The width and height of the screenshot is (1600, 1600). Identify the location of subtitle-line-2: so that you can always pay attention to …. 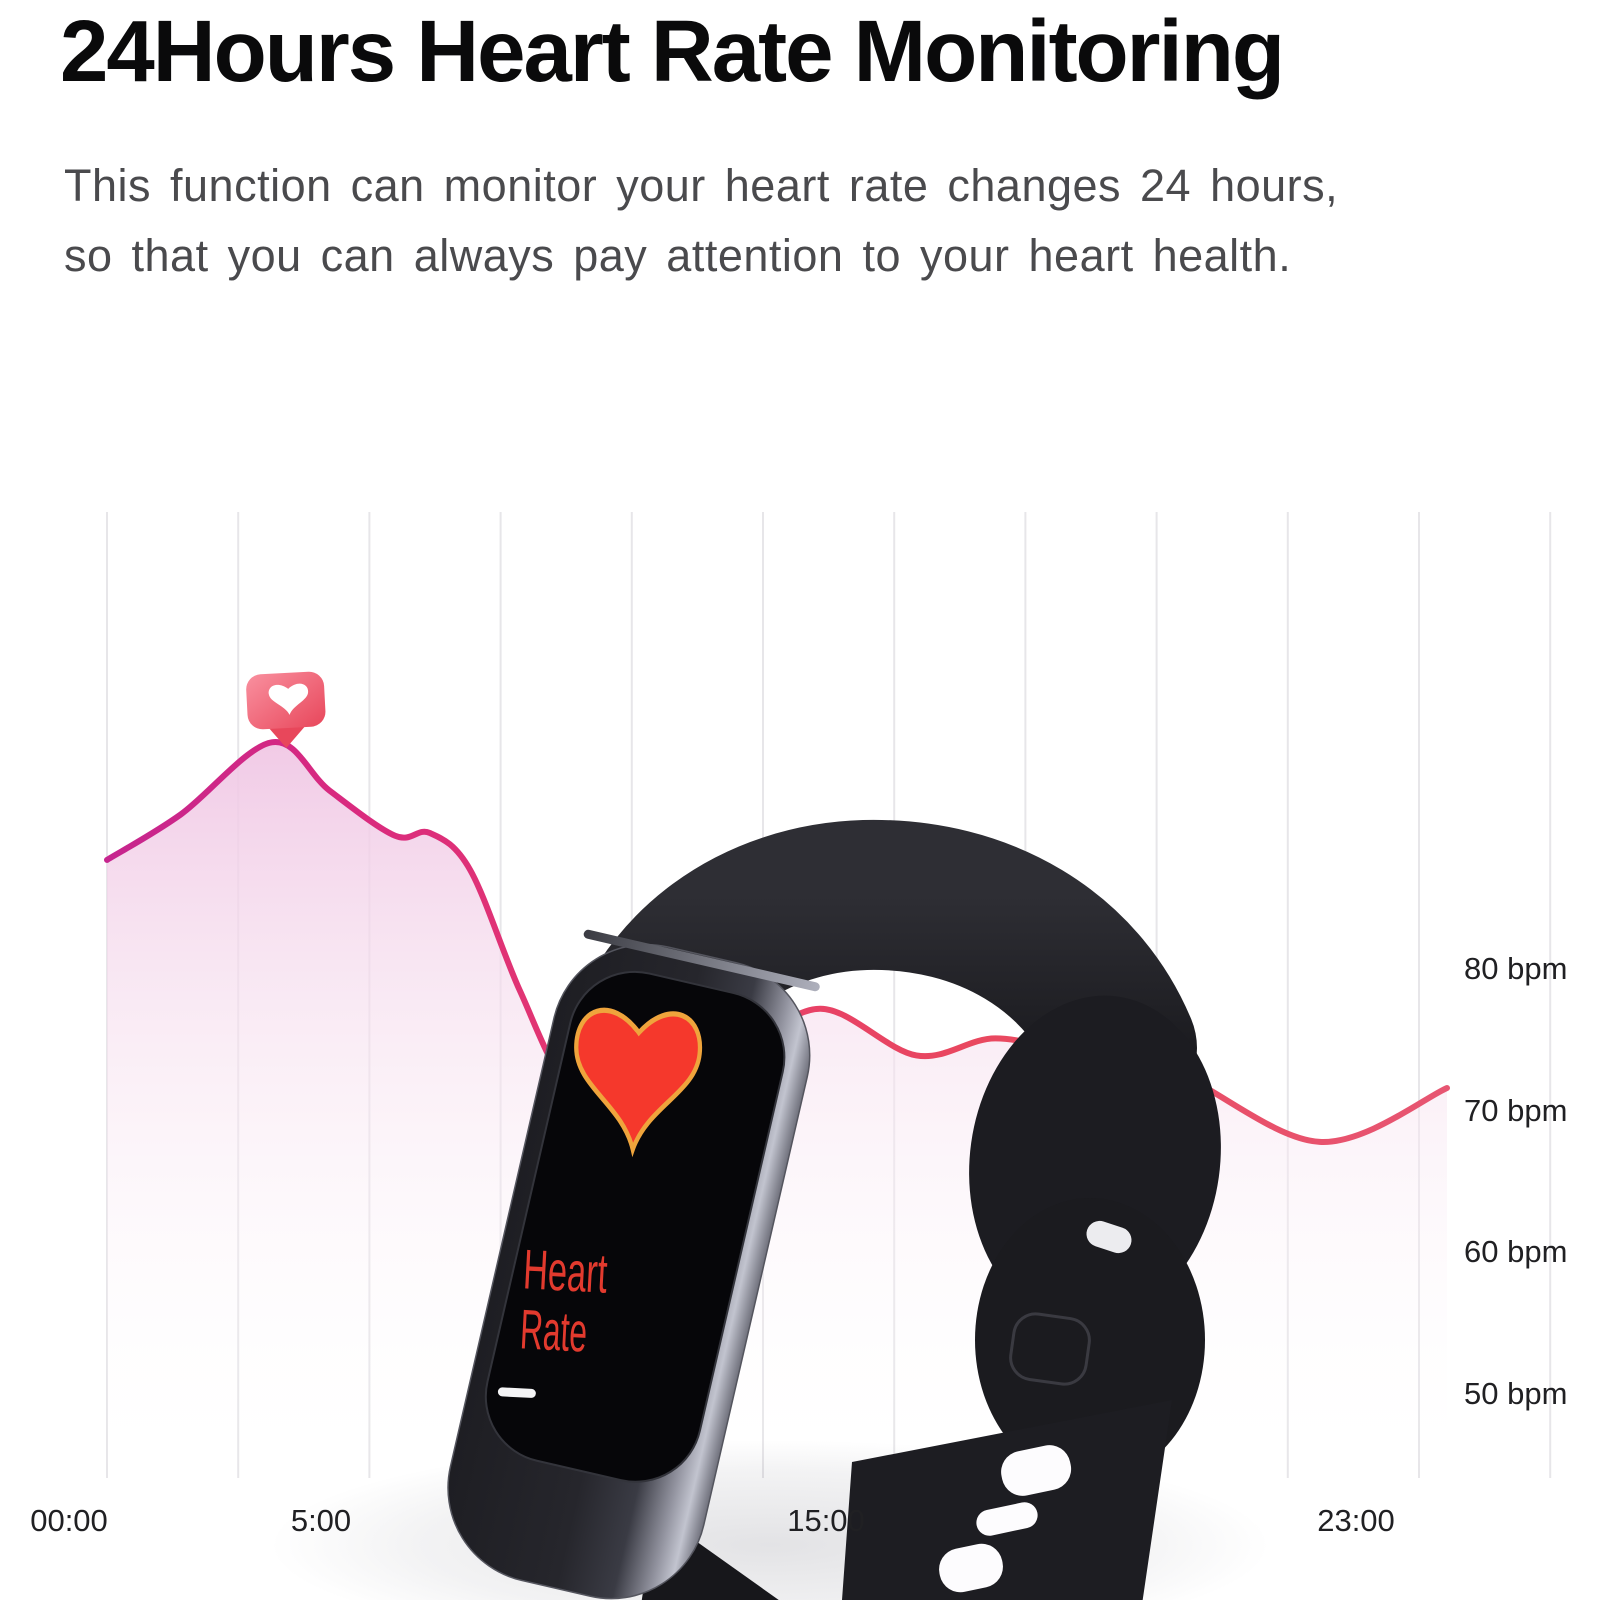
(678, 255).